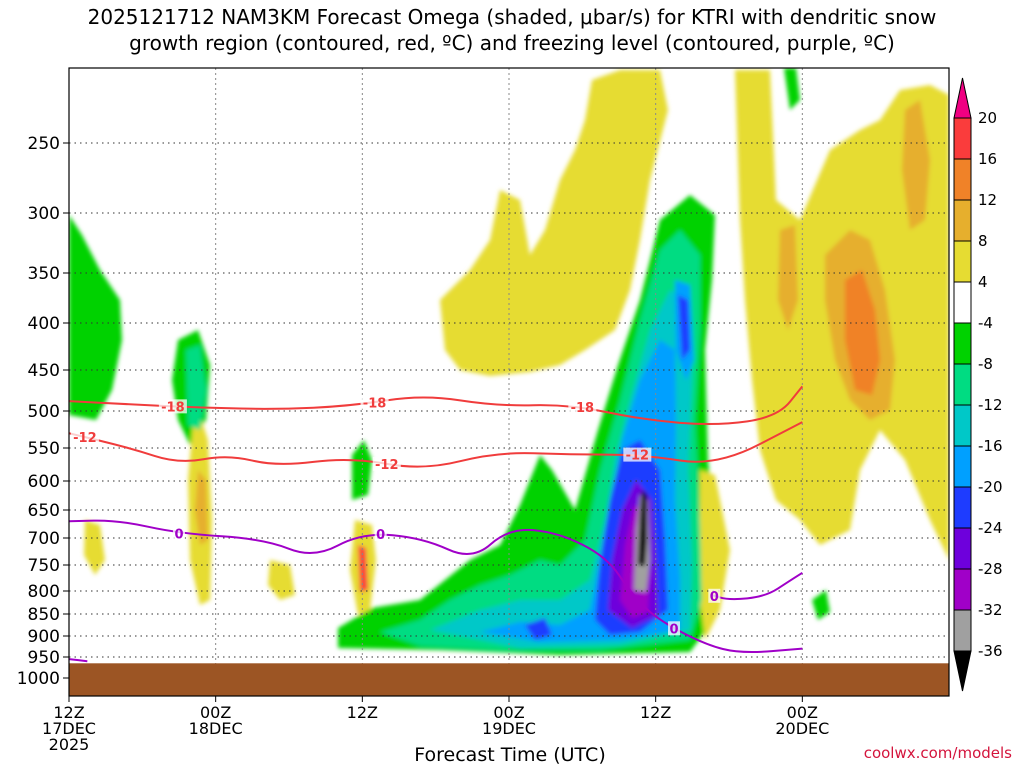 The width and height of the screenshot is (1024, 768). What do you see at coordinates (38, 679) in the screenshot?
I see `y-tick-label: 1000` at bounding box center [38, 679].